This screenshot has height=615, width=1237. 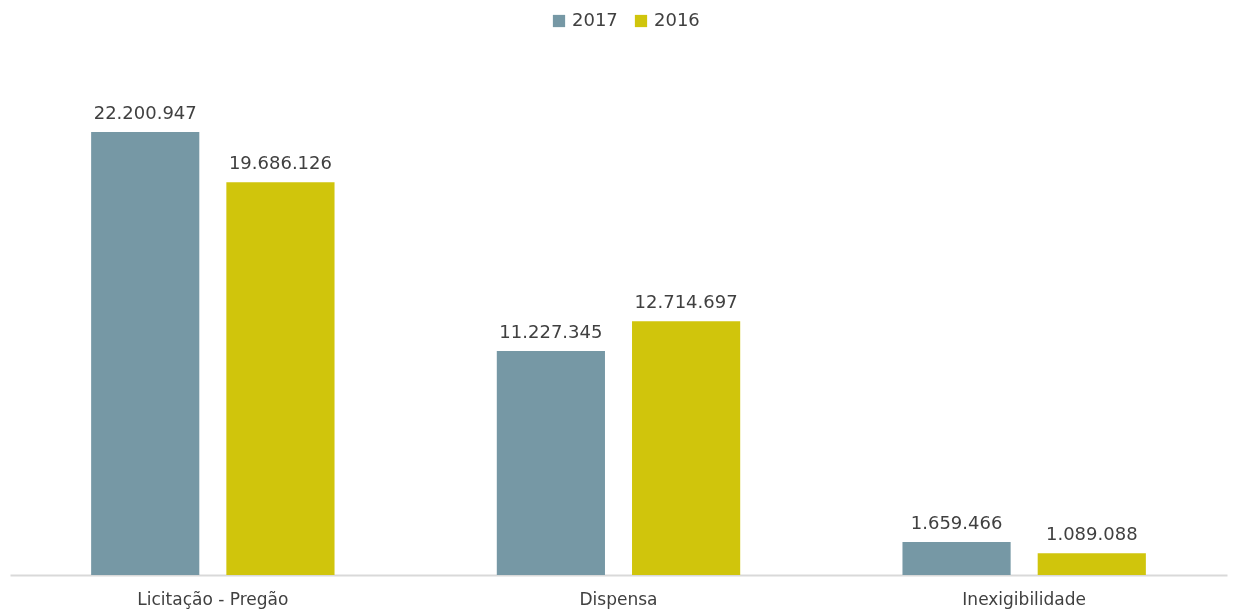 I want to click on data-label: 1.089.088, so click(x=1091, y=534).